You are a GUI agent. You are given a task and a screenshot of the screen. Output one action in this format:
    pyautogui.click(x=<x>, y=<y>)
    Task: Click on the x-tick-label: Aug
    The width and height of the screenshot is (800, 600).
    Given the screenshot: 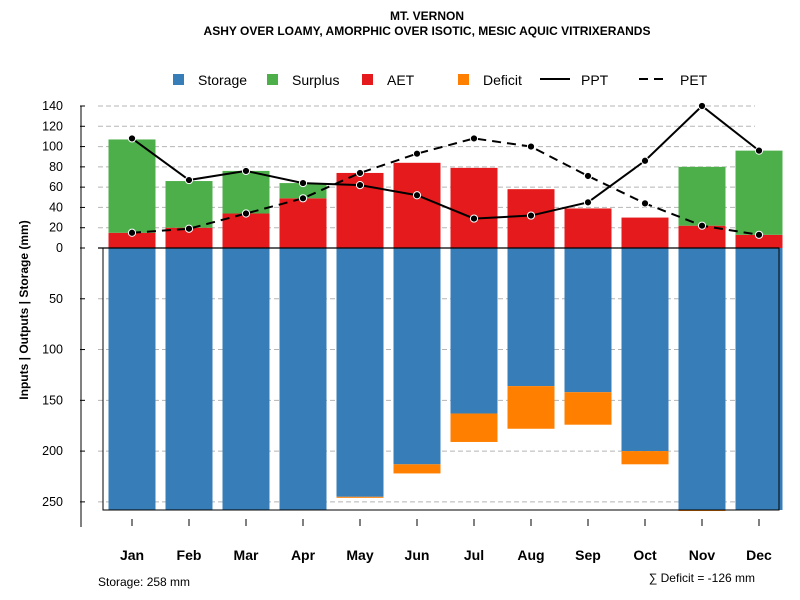 What is the action you would take?
    pyautogui.click(x=530, y=555)
    